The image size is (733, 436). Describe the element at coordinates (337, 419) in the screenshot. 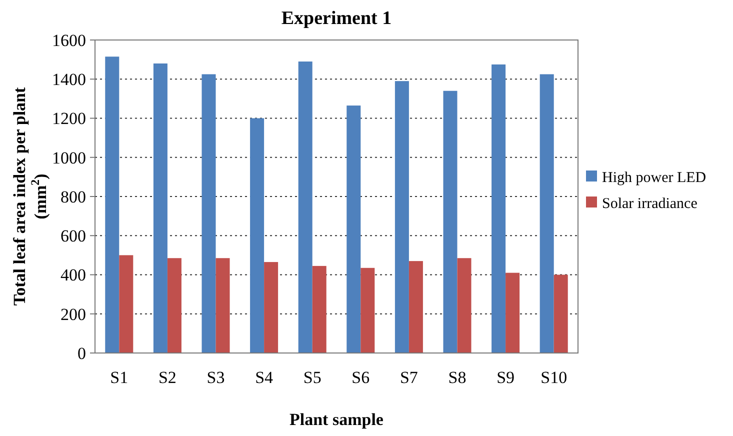

I see `x-axis-title: Plant sample` at that location.